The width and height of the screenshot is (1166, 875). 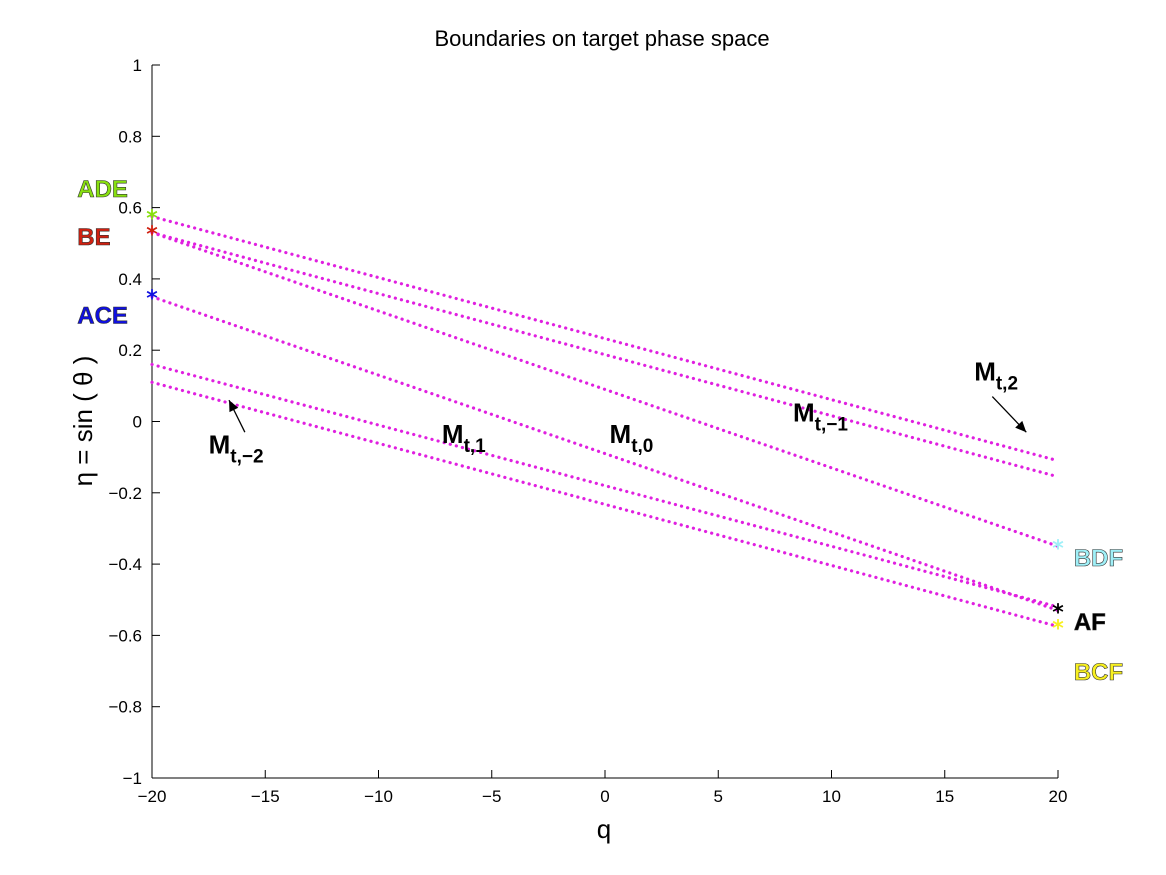 What do you see at coordinates (93, 237) in the screenshot?
I see `marker-label-be: BE` at bounding box center [93, 237].